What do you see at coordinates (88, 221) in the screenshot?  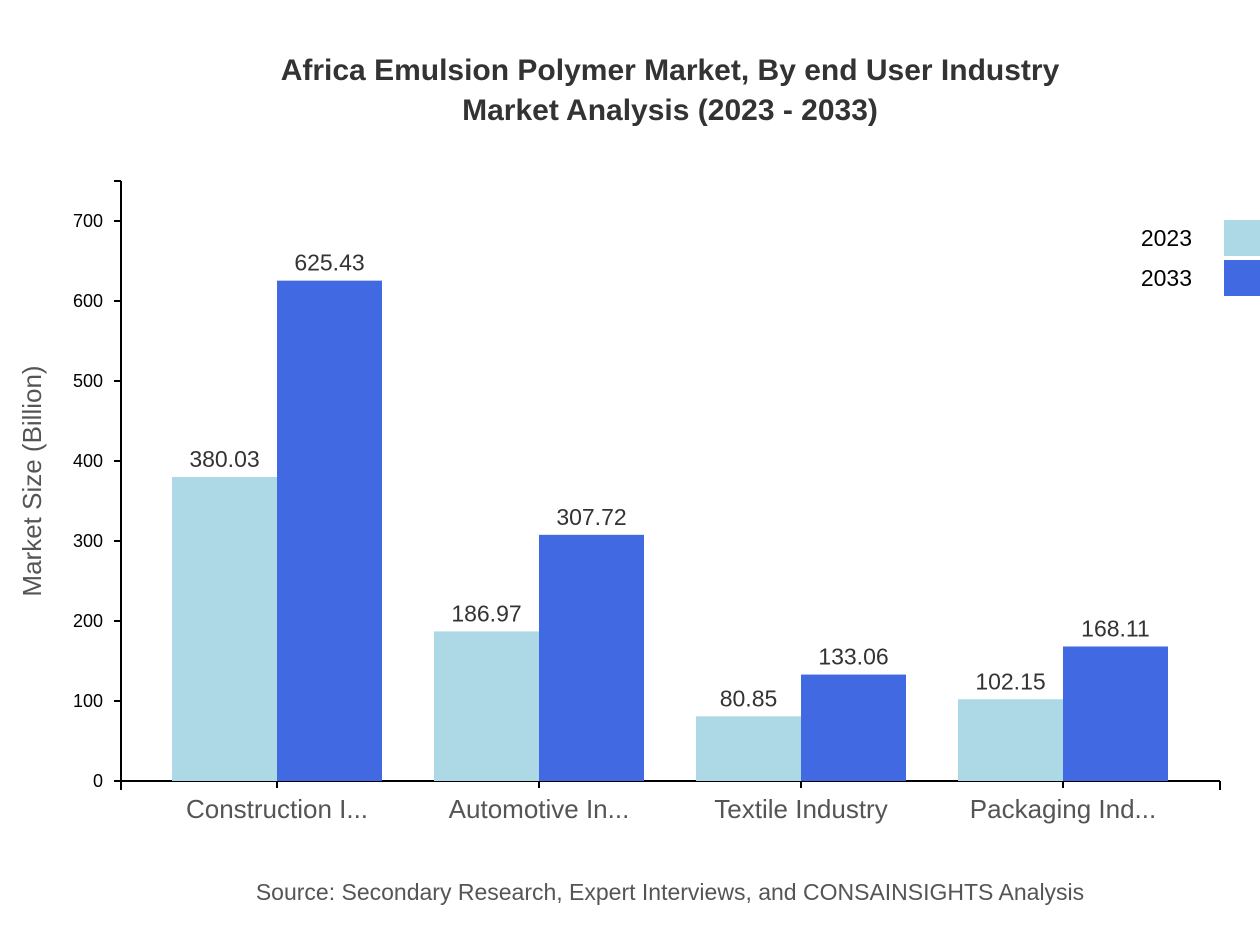 I see `y-tick-label: 700` at bounding box center [88, 221].